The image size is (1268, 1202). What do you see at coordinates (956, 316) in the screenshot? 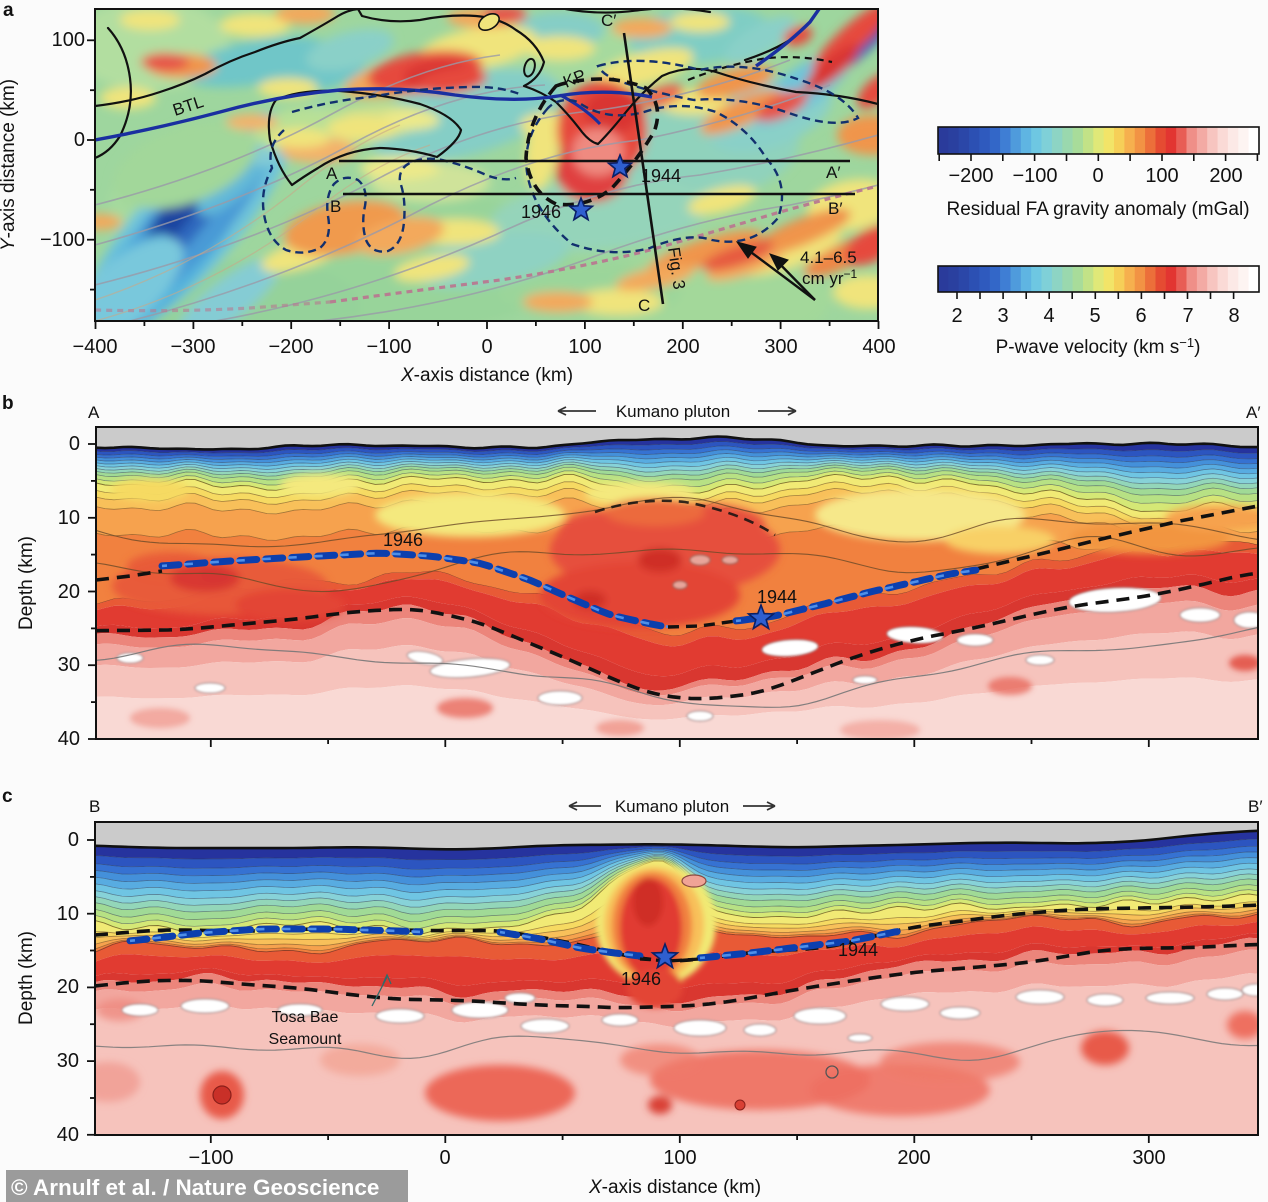
I see `svg-text: 2` at bounding box center [956, 316].